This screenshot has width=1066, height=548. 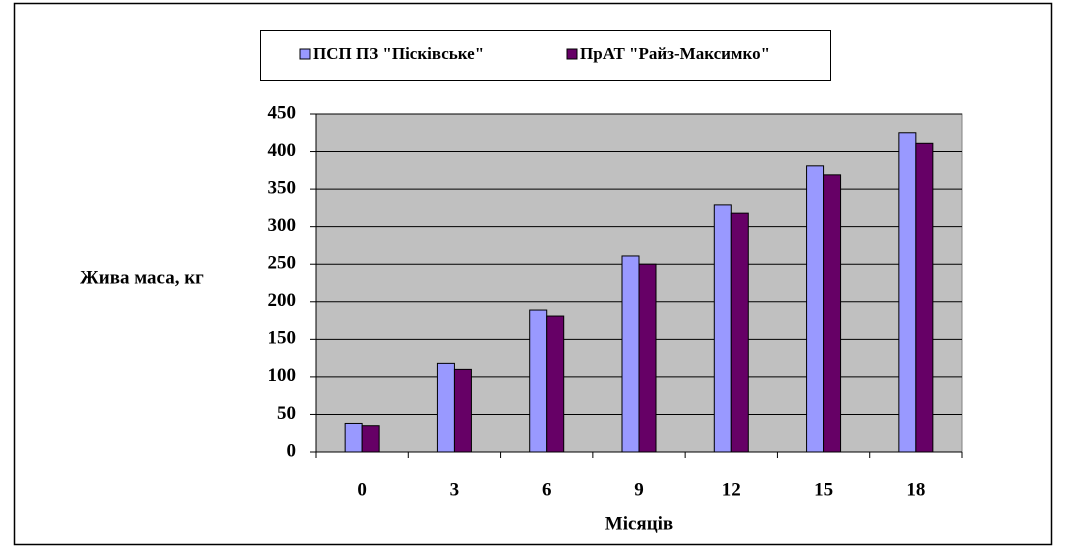 What do you see at coordinates (823, 489) in the screenshot?
I see `x-tick-label: 15` at bounding box center [823, 489].